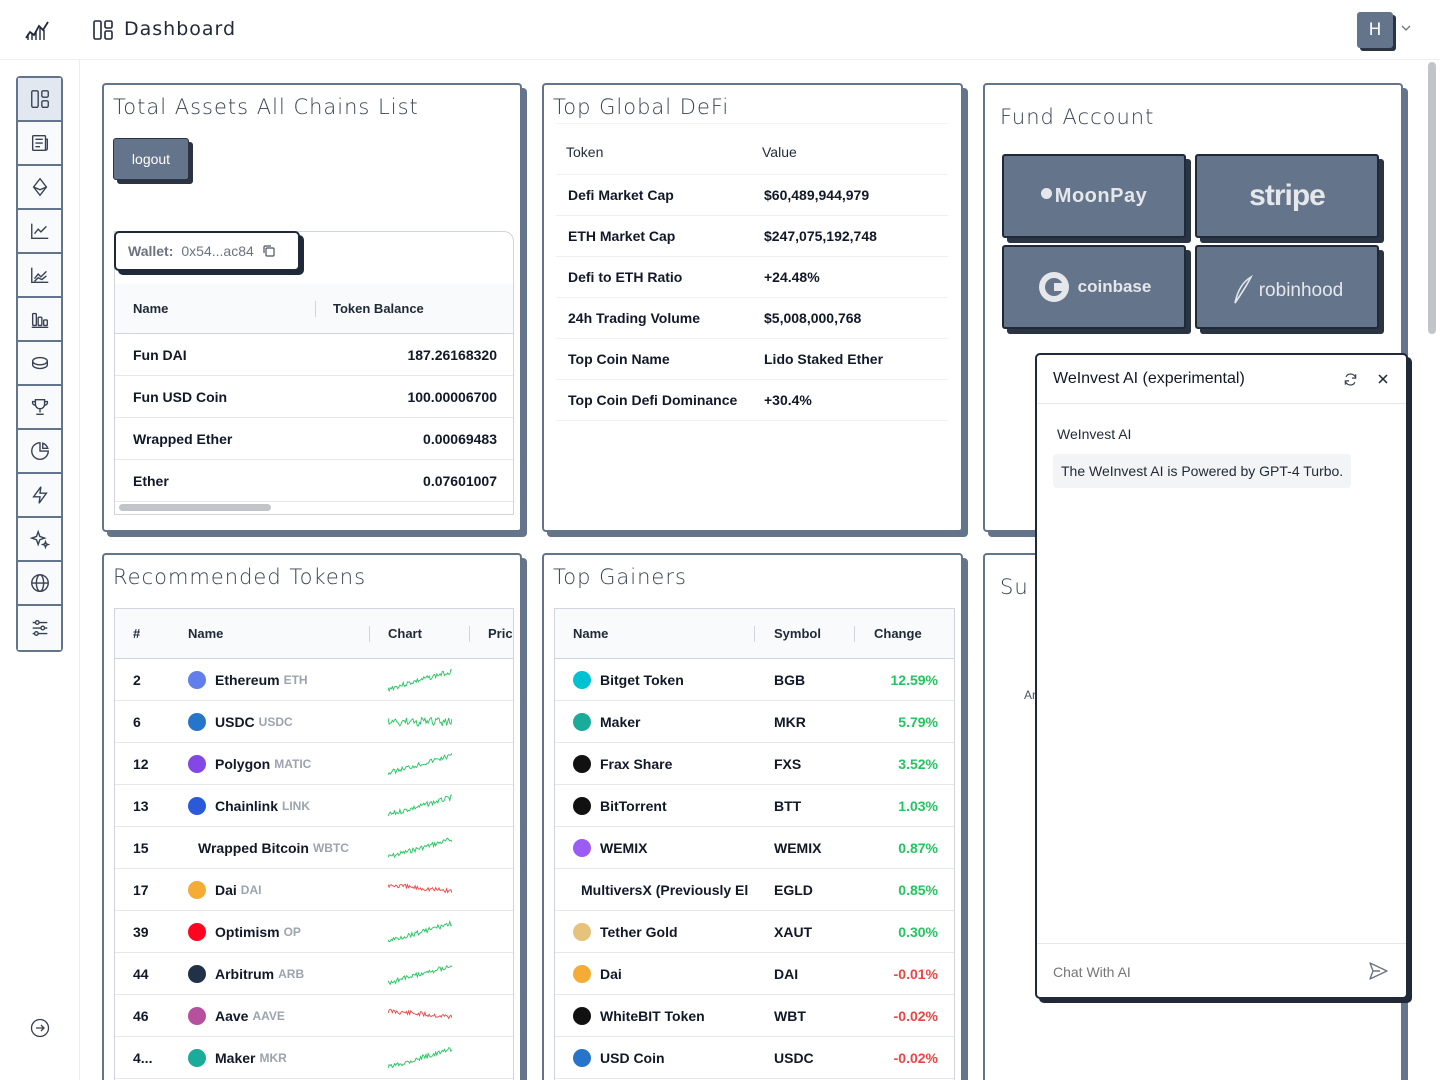  Describe the element at coordinates (754, 890) in the screenshot. I see `table-row: MultiversX (Previously El EGLD 0.85%` at that location.